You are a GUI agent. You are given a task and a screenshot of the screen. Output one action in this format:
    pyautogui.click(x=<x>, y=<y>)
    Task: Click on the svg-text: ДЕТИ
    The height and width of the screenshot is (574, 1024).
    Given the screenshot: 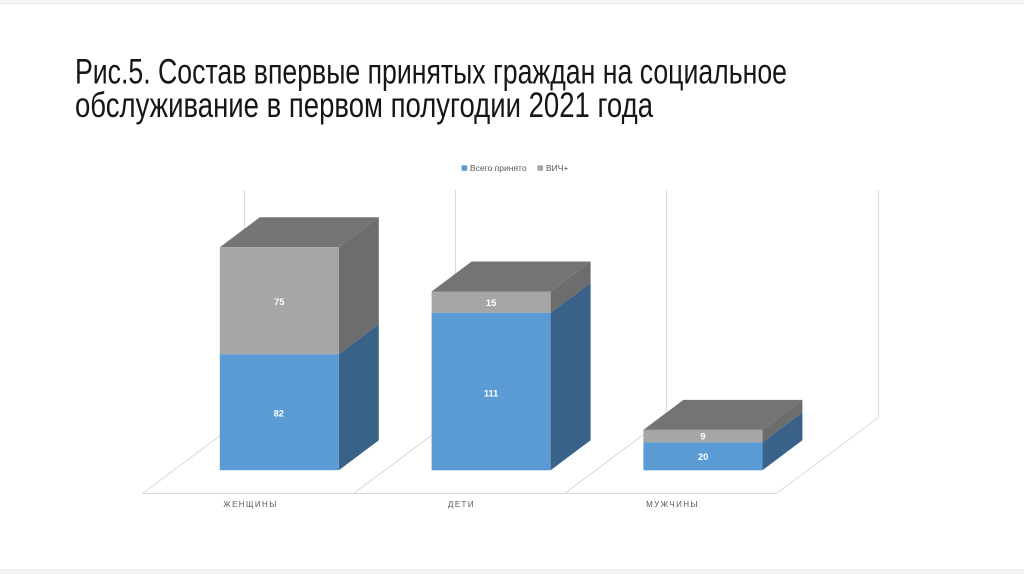 What is the action you would take?
    pyautogui.click(x=461, y=504)
    